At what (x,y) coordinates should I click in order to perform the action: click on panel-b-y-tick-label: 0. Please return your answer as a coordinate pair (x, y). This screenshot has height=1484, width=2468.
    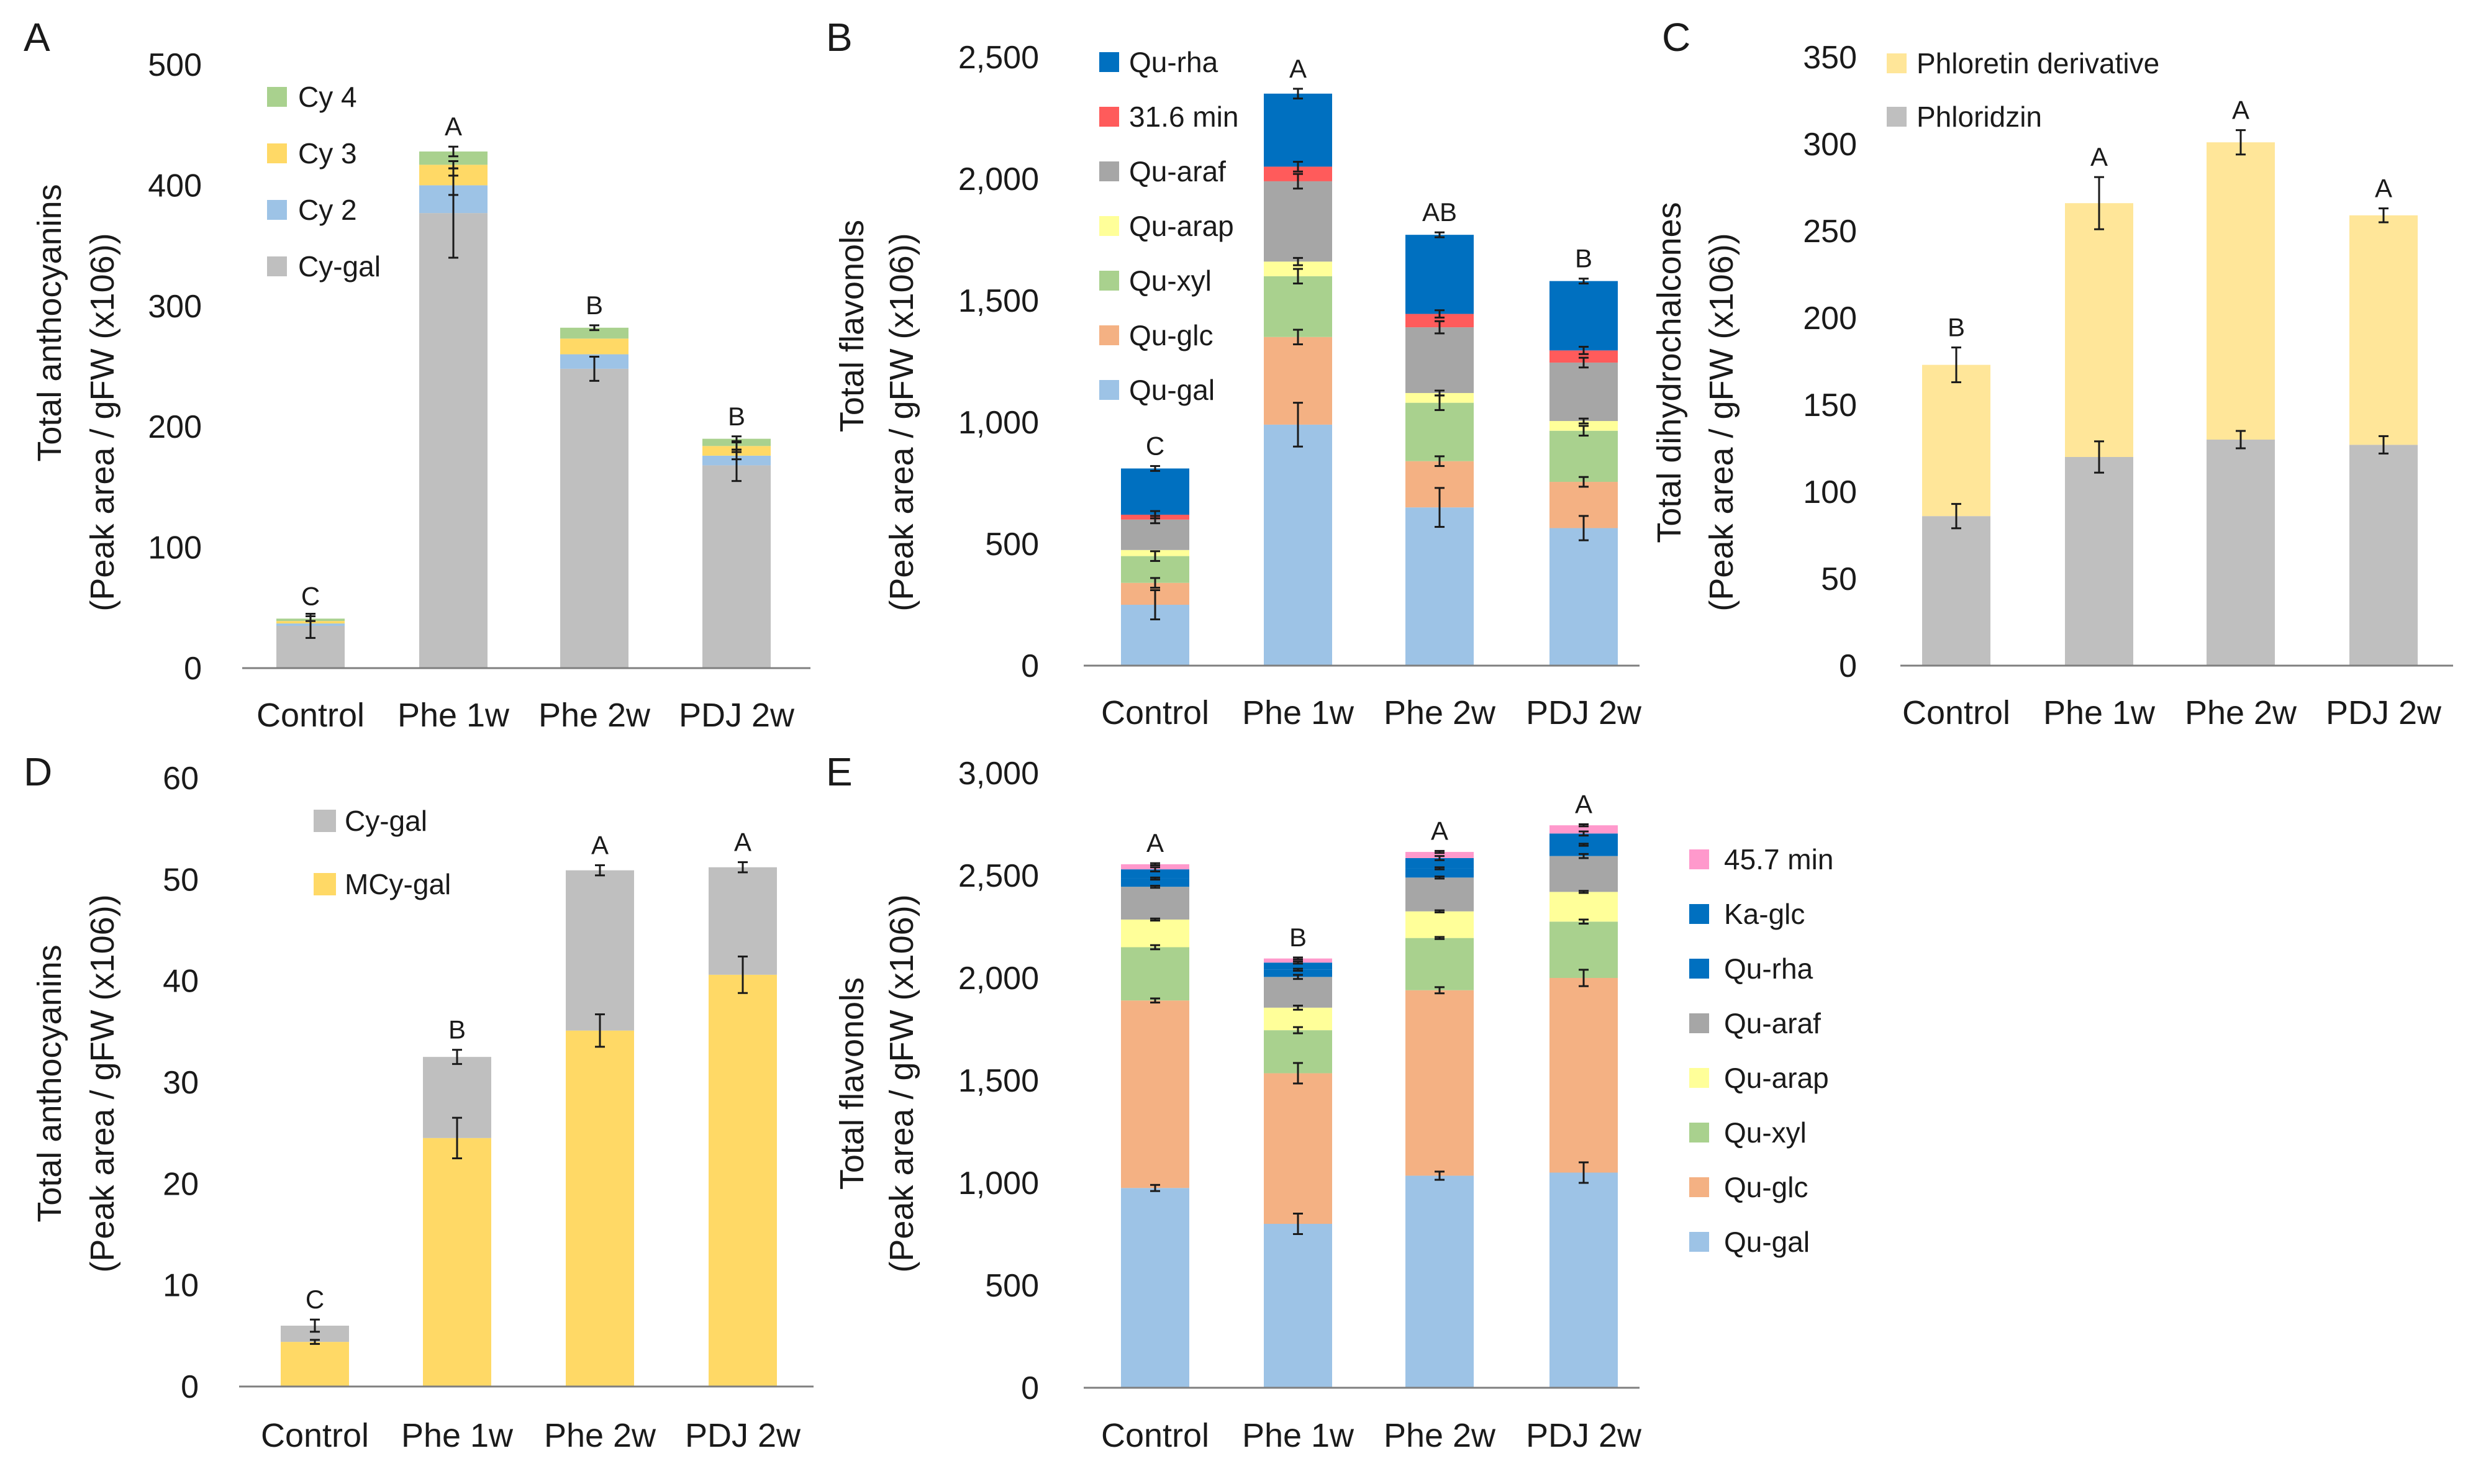
    Looking at the image, I should click on (1030, 666).